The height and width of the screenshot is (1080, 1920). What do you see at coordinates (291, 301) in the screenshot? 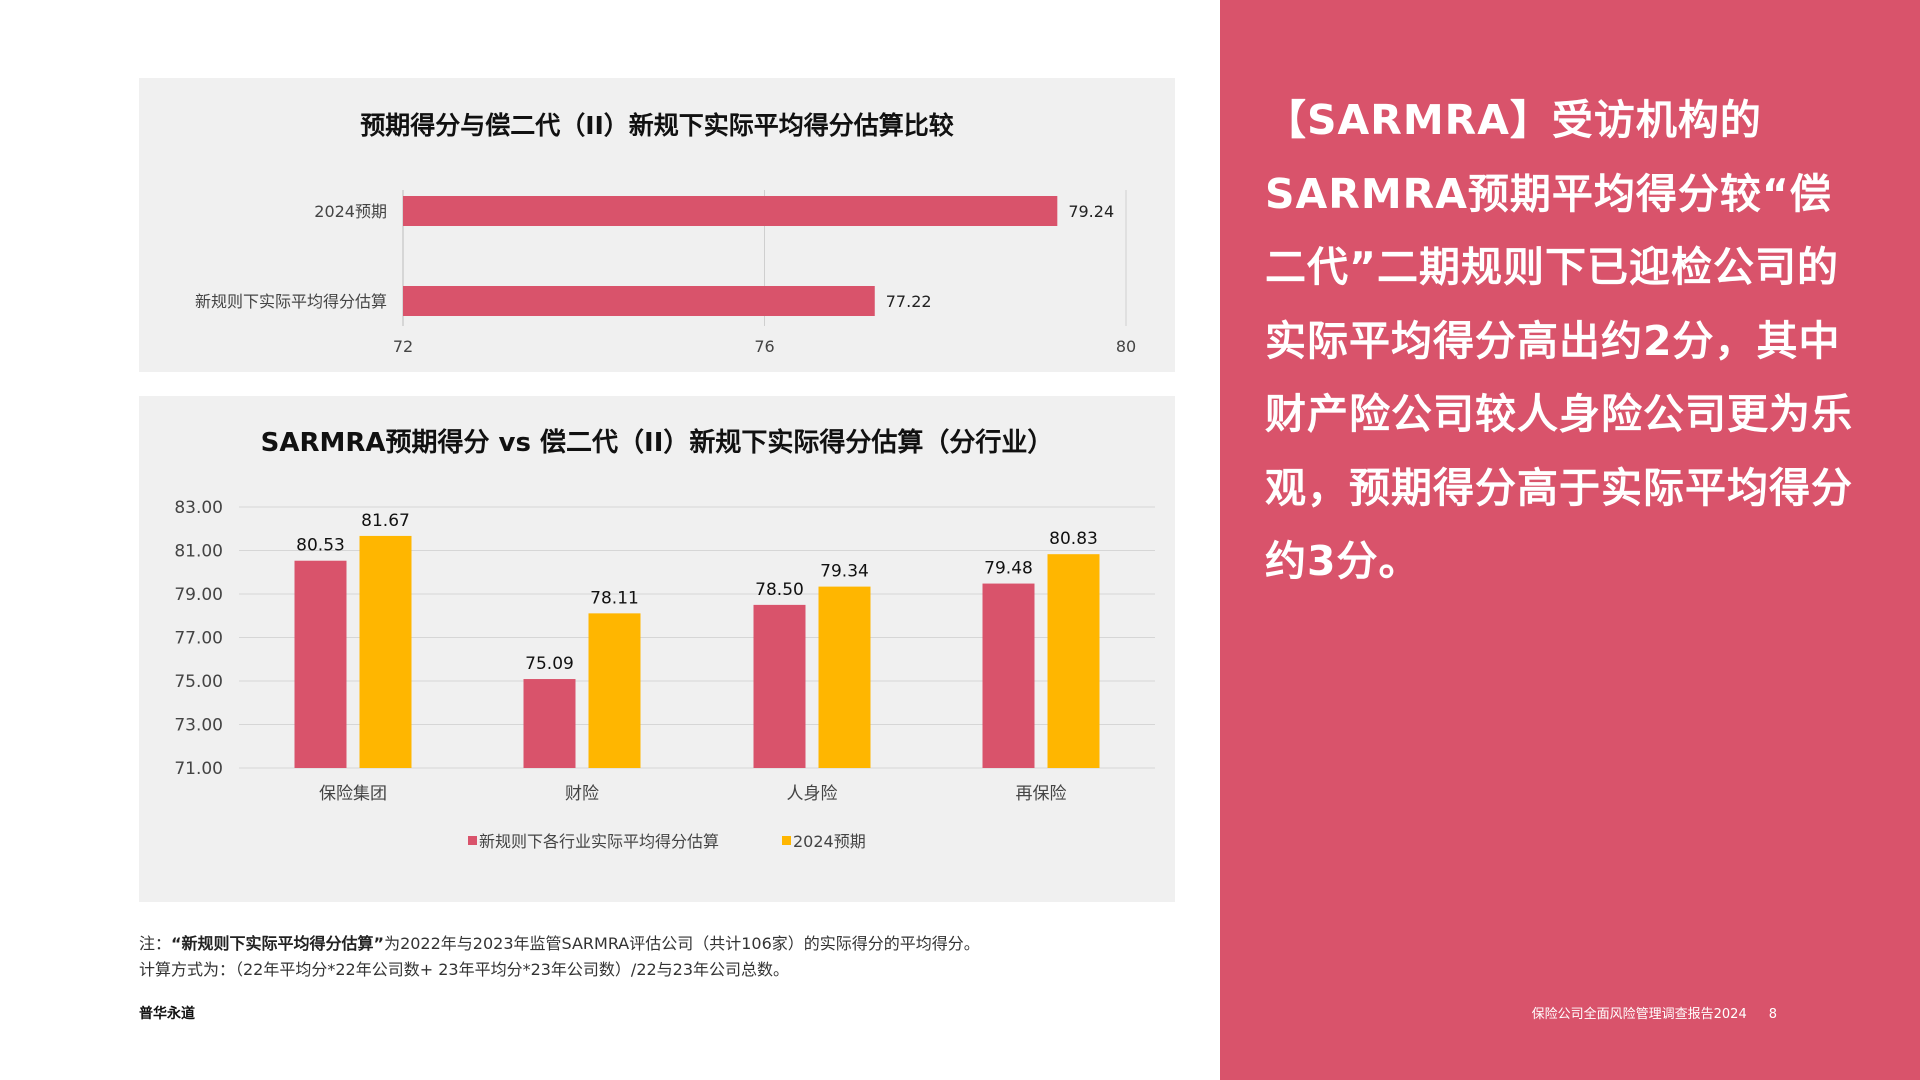
I see `chart1-category-label: 新规则下实际平均得分估算` at bounding box center [291, 301].